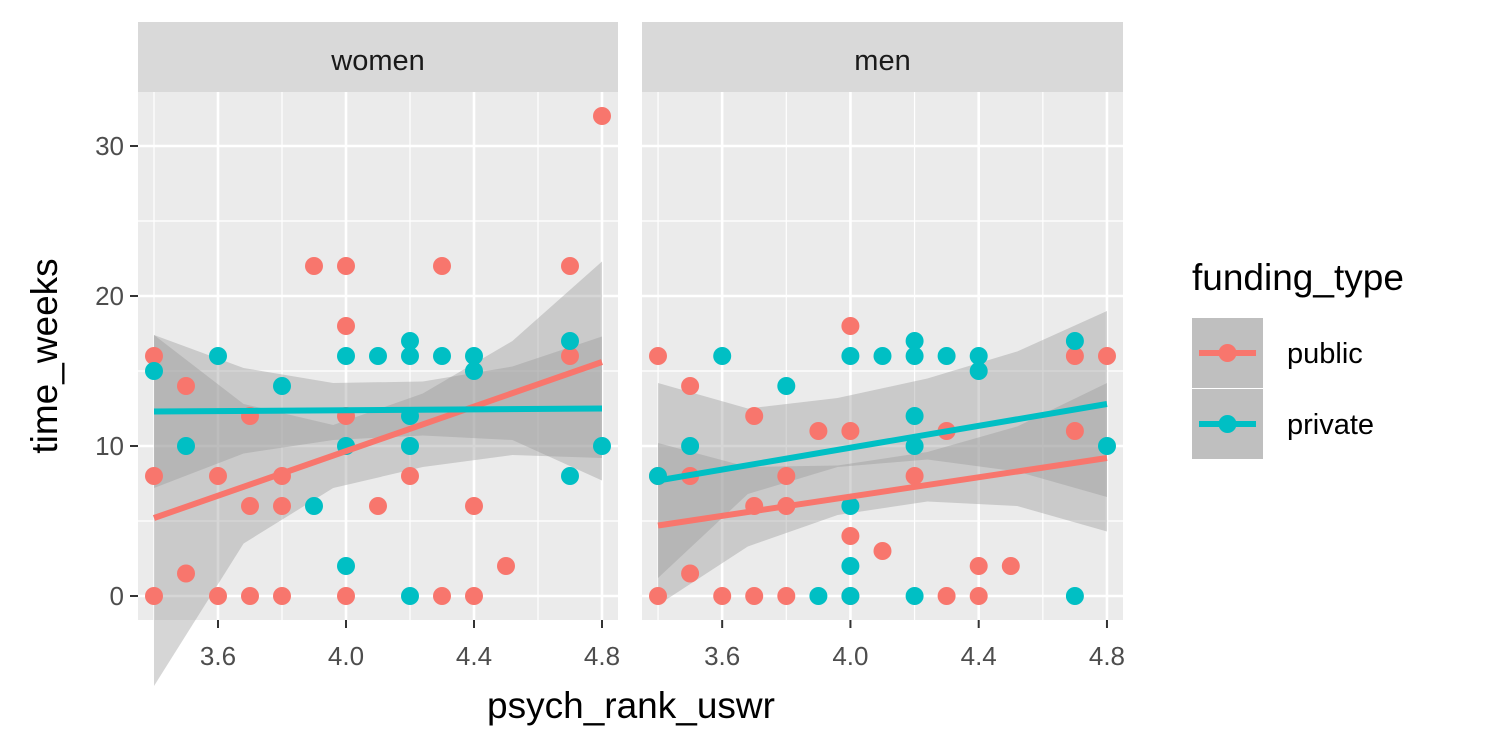 The width and height of the screenshot is (1500, 750). I want to click on legend: funding_type public private, so click(1298, 358).